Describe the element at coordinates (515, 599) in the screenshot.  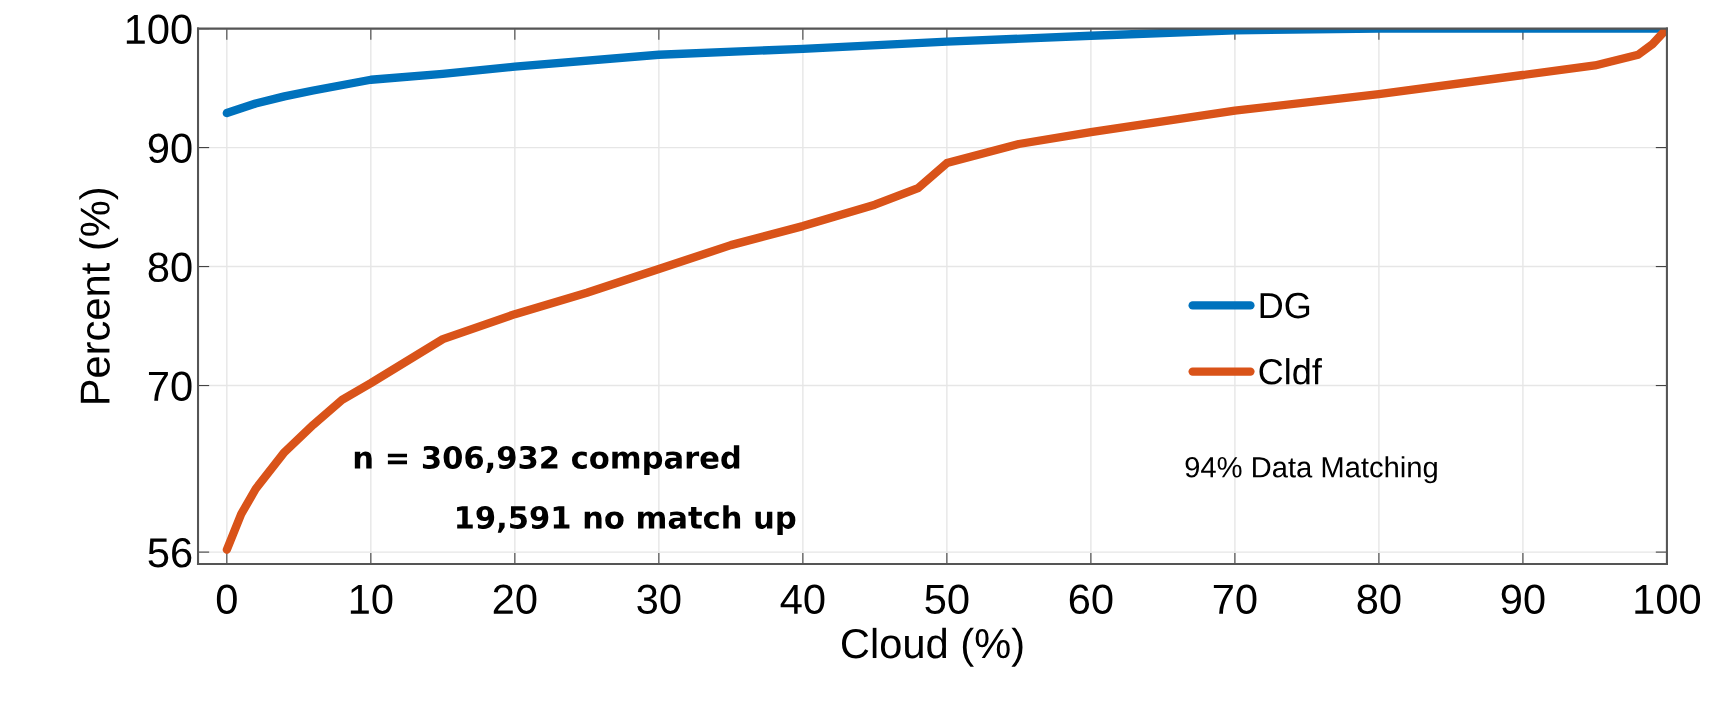
I see `x-tick-label: 20` at that location.